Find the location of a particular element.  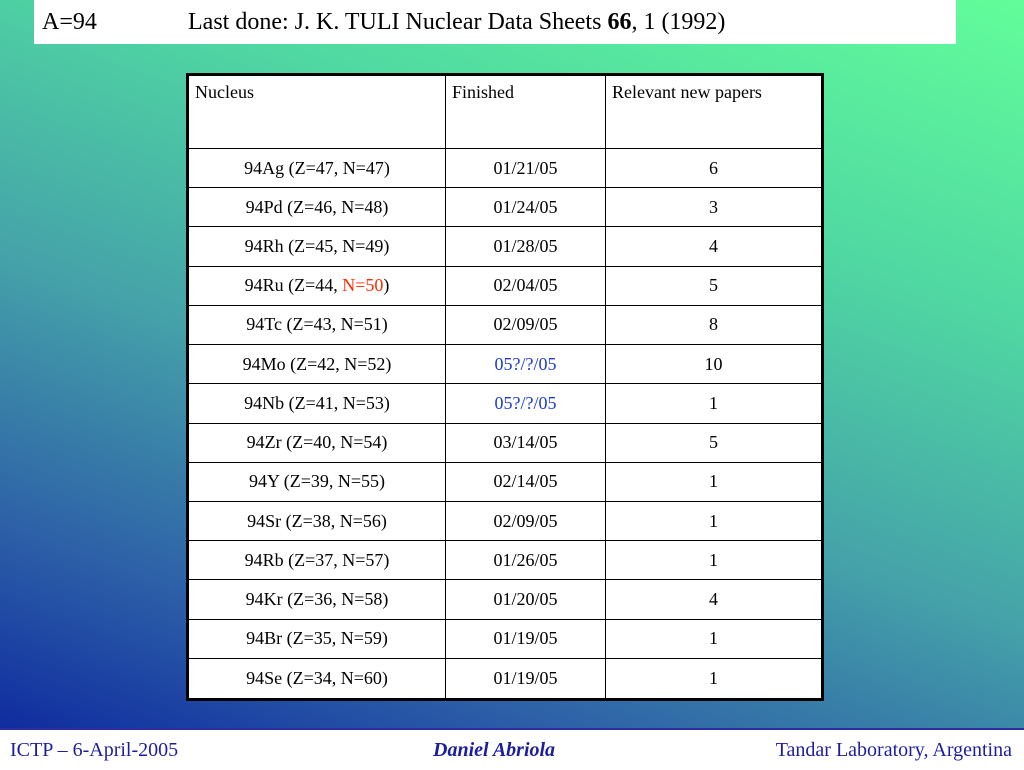

table-row: 94Mo (Z=42, N=52) 05?/?/05 10 is located at coordinates (505, 364).